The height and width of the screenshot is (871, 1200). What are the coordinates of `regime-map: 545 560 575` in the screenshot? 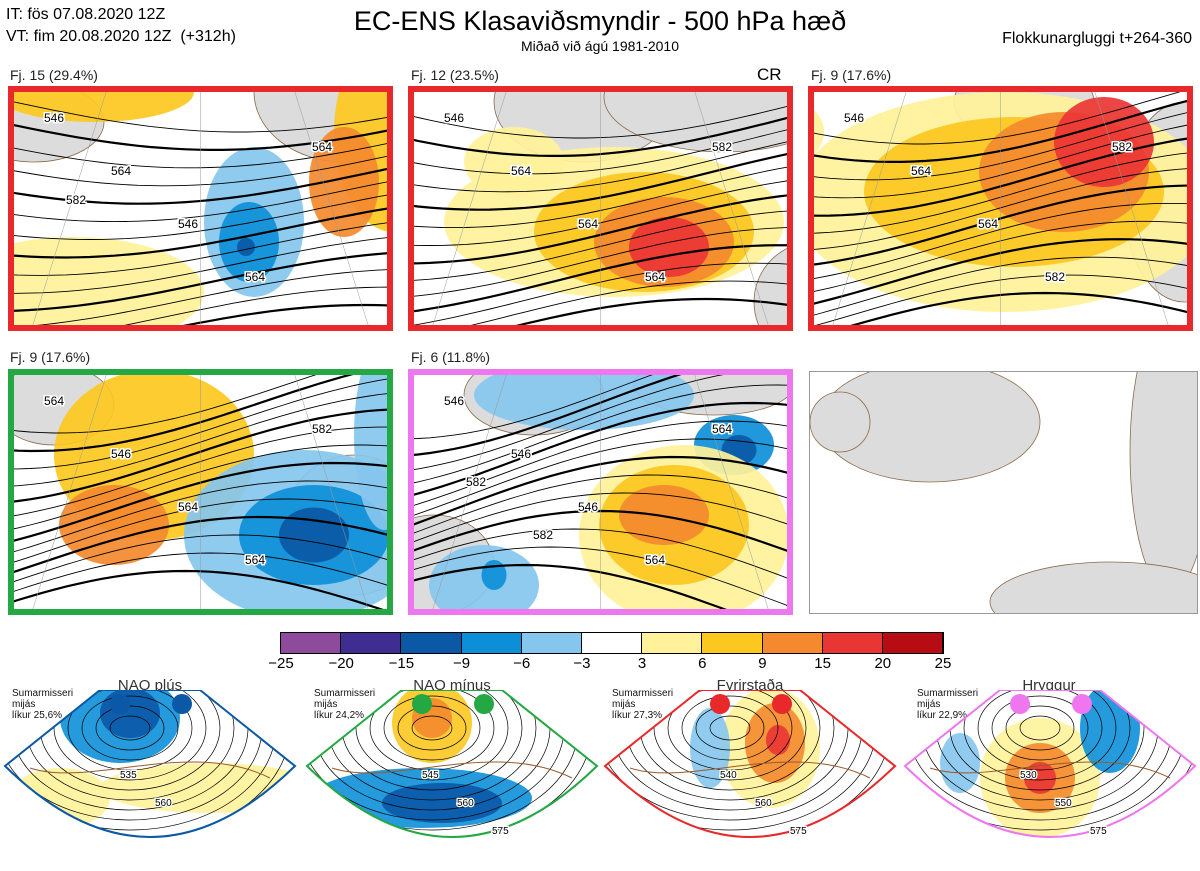 It's located at (452, 764).